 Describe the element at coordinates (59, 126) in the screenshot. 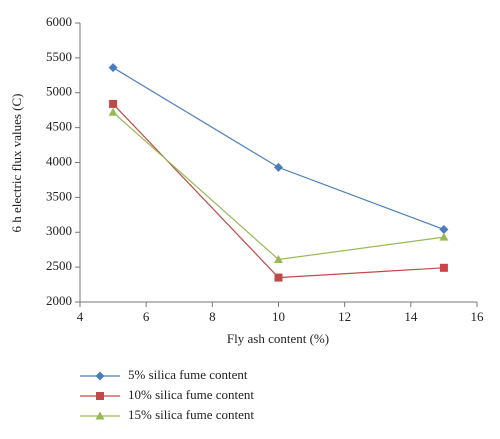

I see `y-tick-label: 4500` at that location.